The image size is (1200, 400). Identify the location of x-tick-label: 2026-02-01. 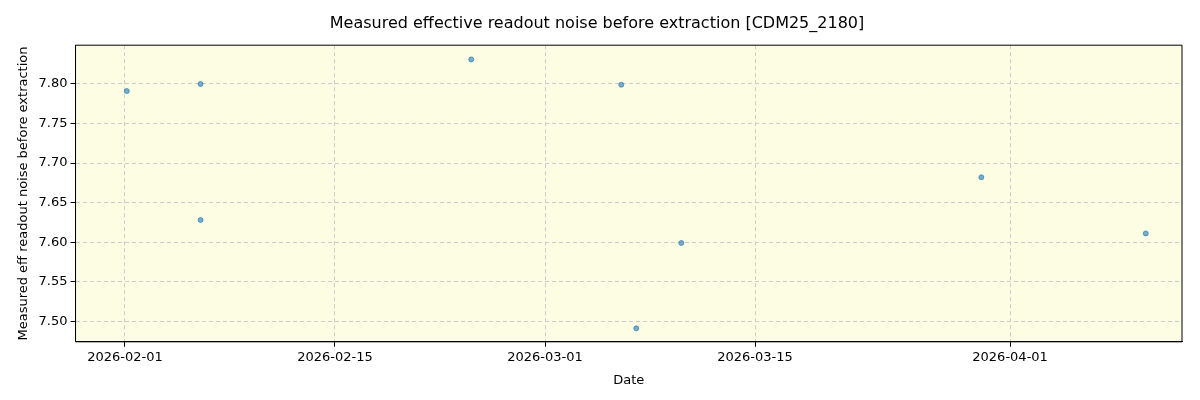
(125, 356).